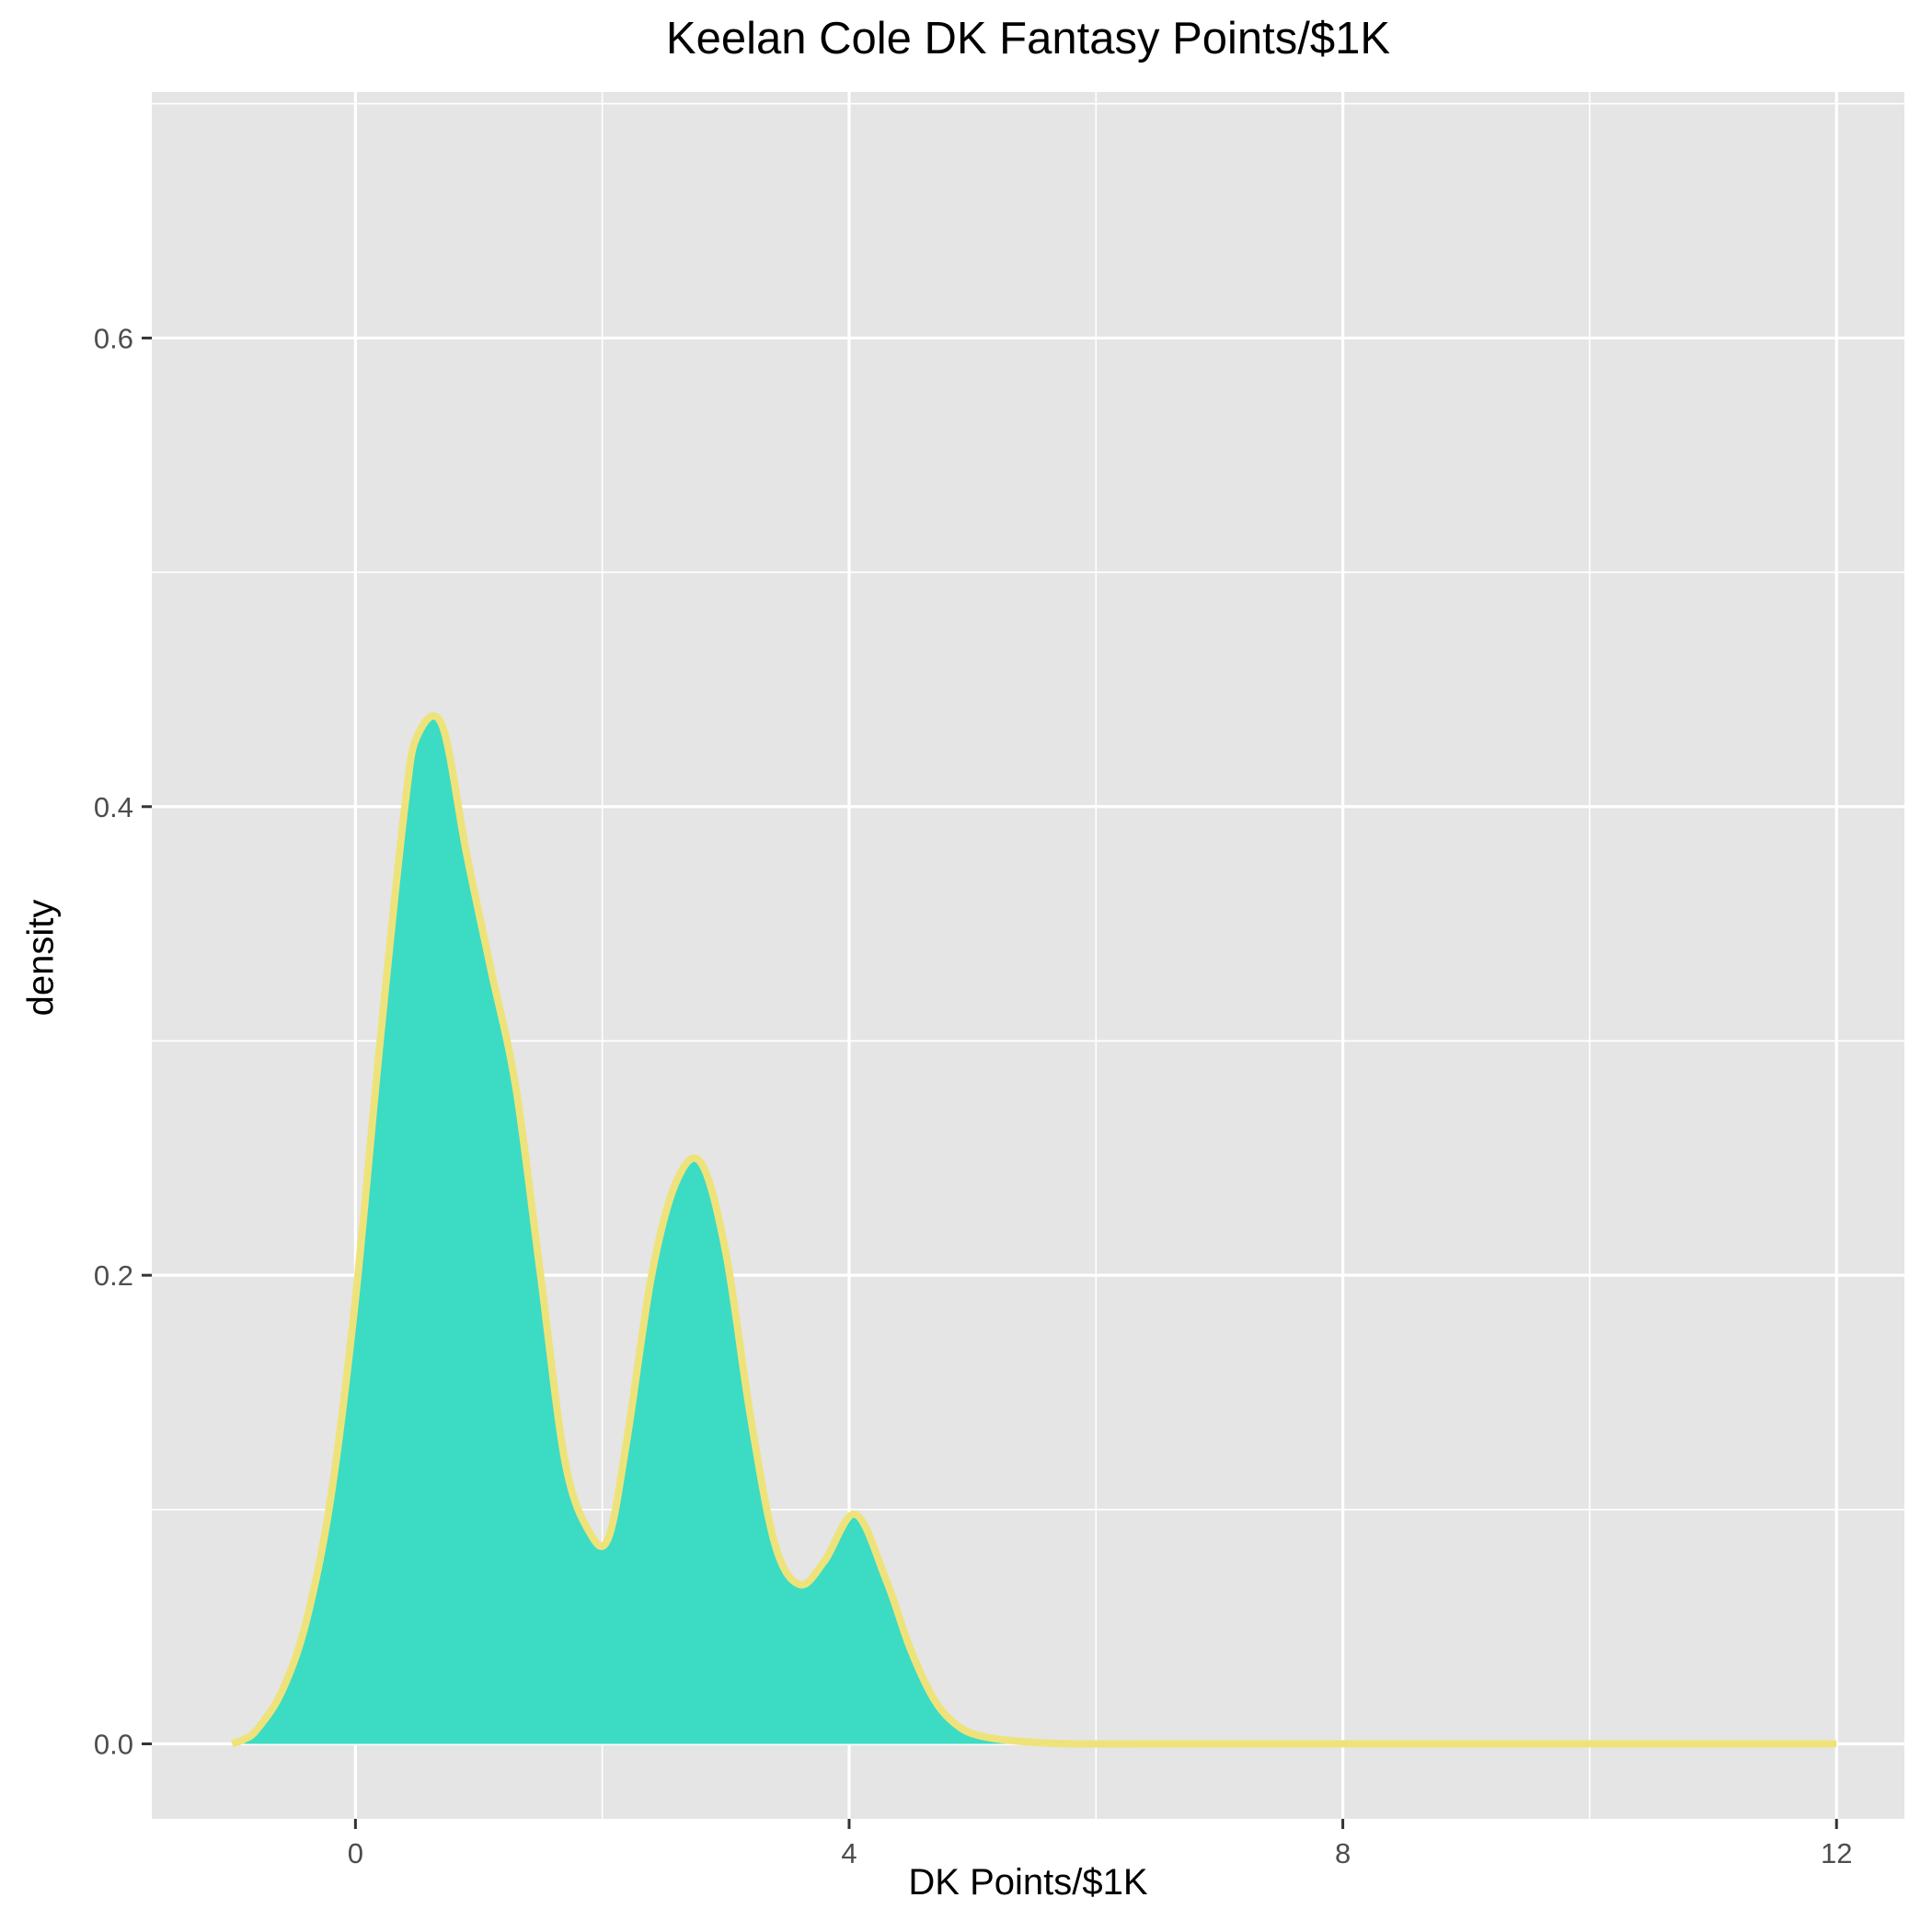 The width and height of the screenshot is (1932, 1932). I want to click on y-tick-label: 0.4, so click(113, 807).